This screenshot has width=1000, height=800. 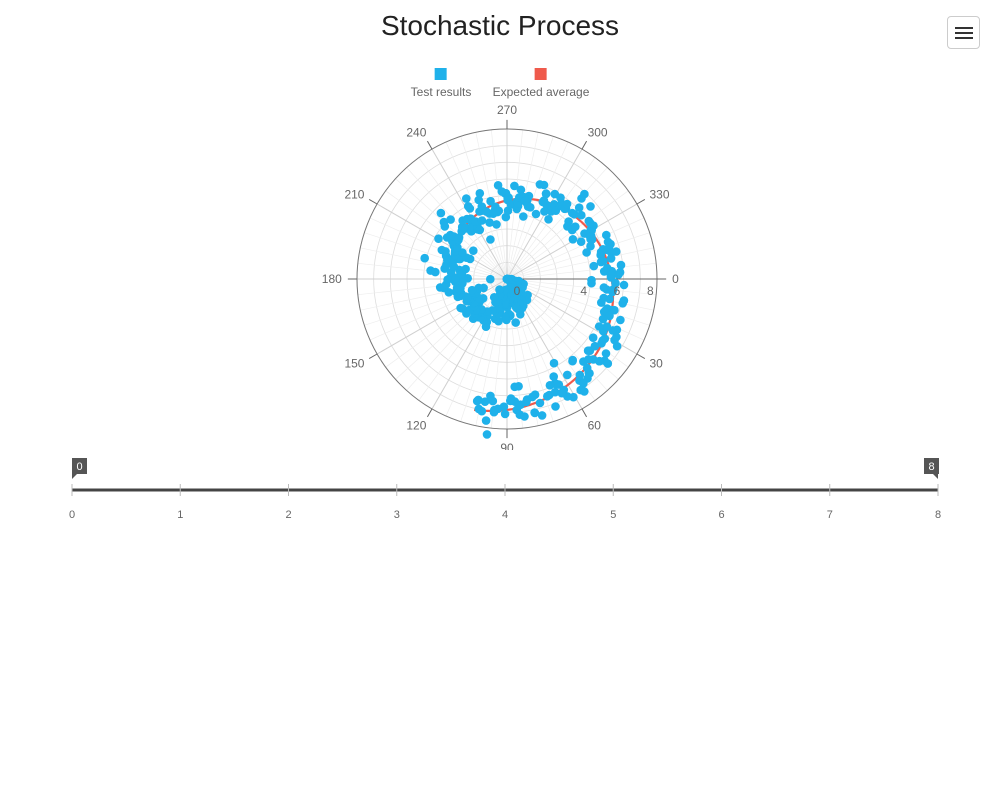 What do you see at coordinates (517, 291) in the screenshot?
I see `radius-tick-label: 0` at bounding box center [517, 291].